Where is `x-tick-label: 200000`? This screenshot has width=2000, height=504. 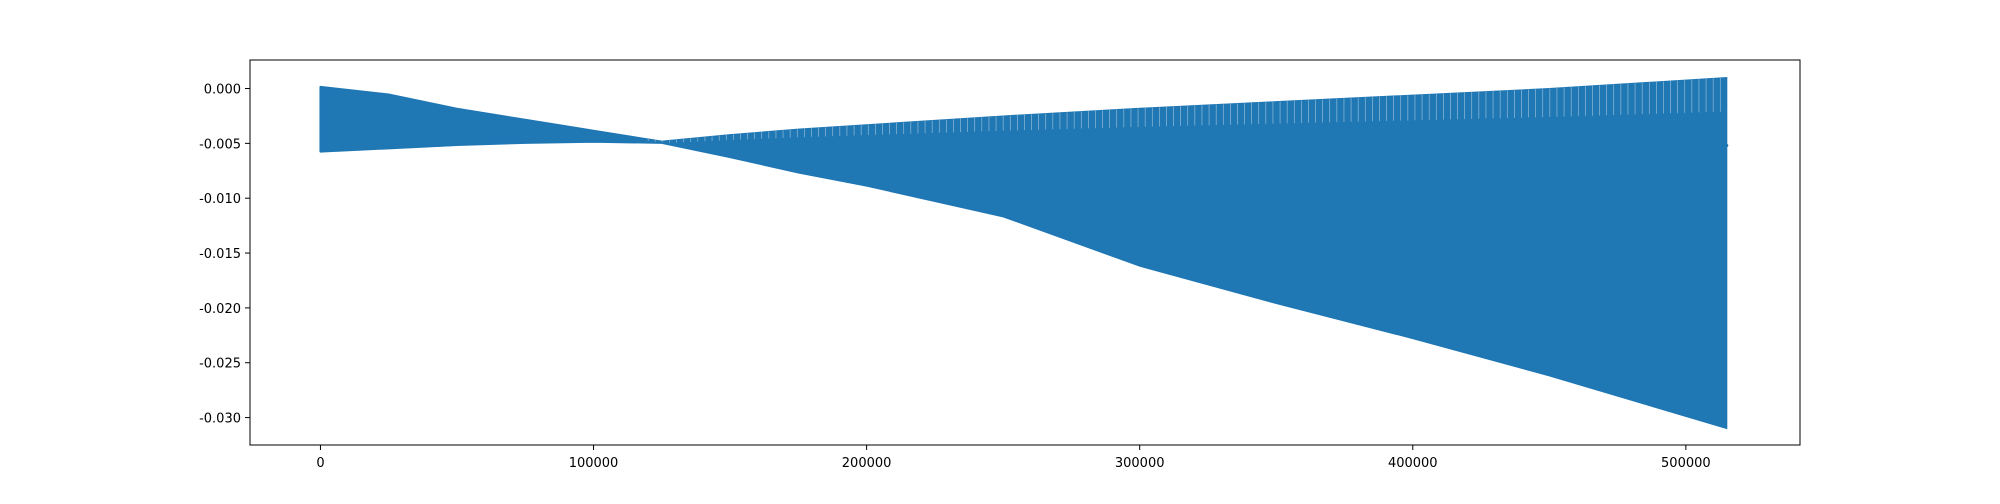 x-tick-label: 200000 is located at coordinates (867, 463).